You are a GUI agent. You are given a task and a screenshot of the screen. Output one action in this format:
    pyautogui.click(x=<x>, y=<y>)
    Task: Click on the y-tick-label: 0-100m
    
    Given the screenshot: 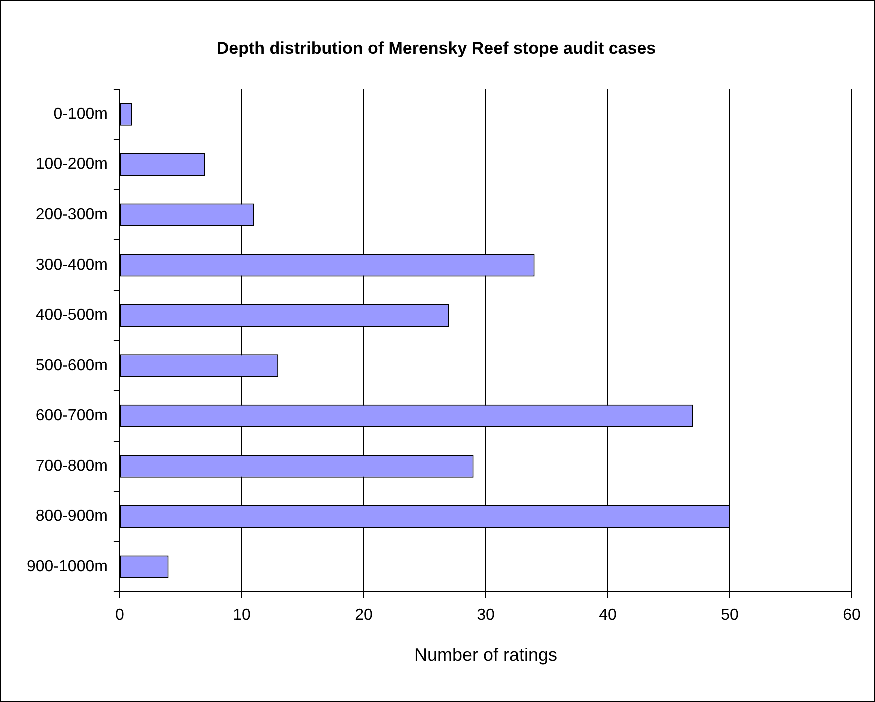 What is the action you would take?
    pyautogui.click(x=81, y=114)
    